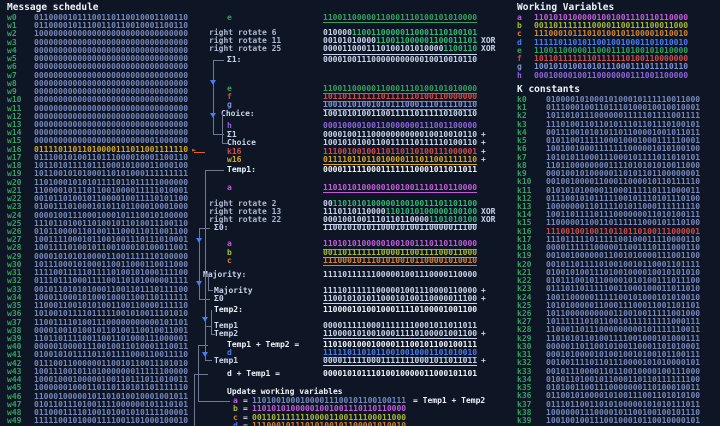 This screenshot has width=720, height=426. Describe the element at coordinates (400, 88) in the screenshot. I see `op-value-e: 11001100000110001110100101010000` at that location.